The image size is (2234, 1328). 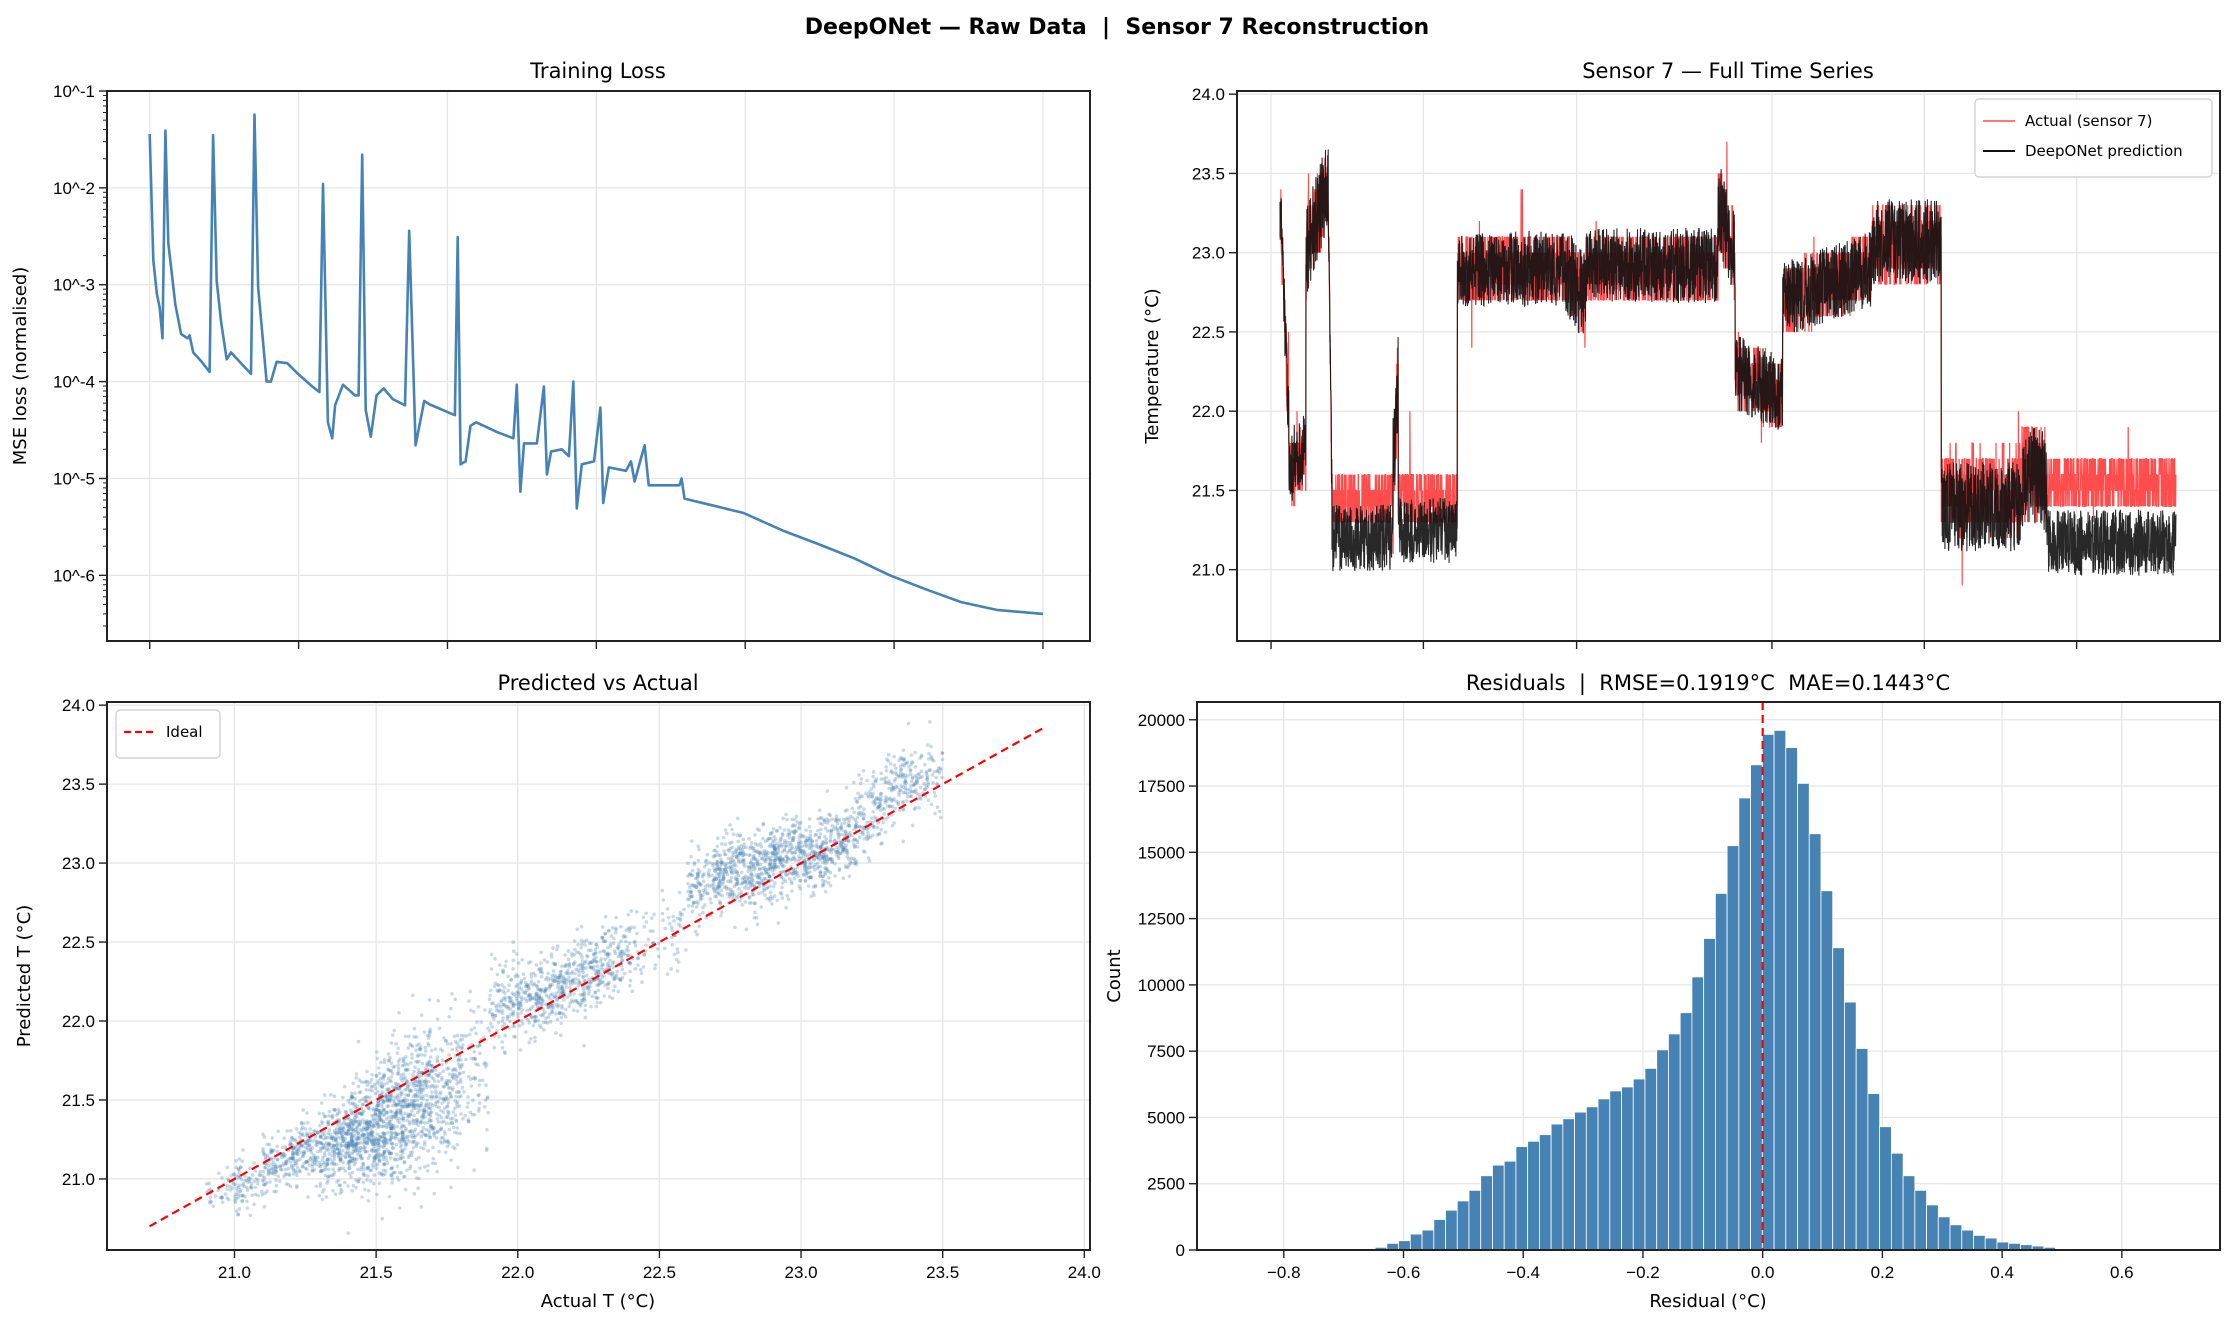 I want to click on legend: Ideal, so click(x=168, y=734).